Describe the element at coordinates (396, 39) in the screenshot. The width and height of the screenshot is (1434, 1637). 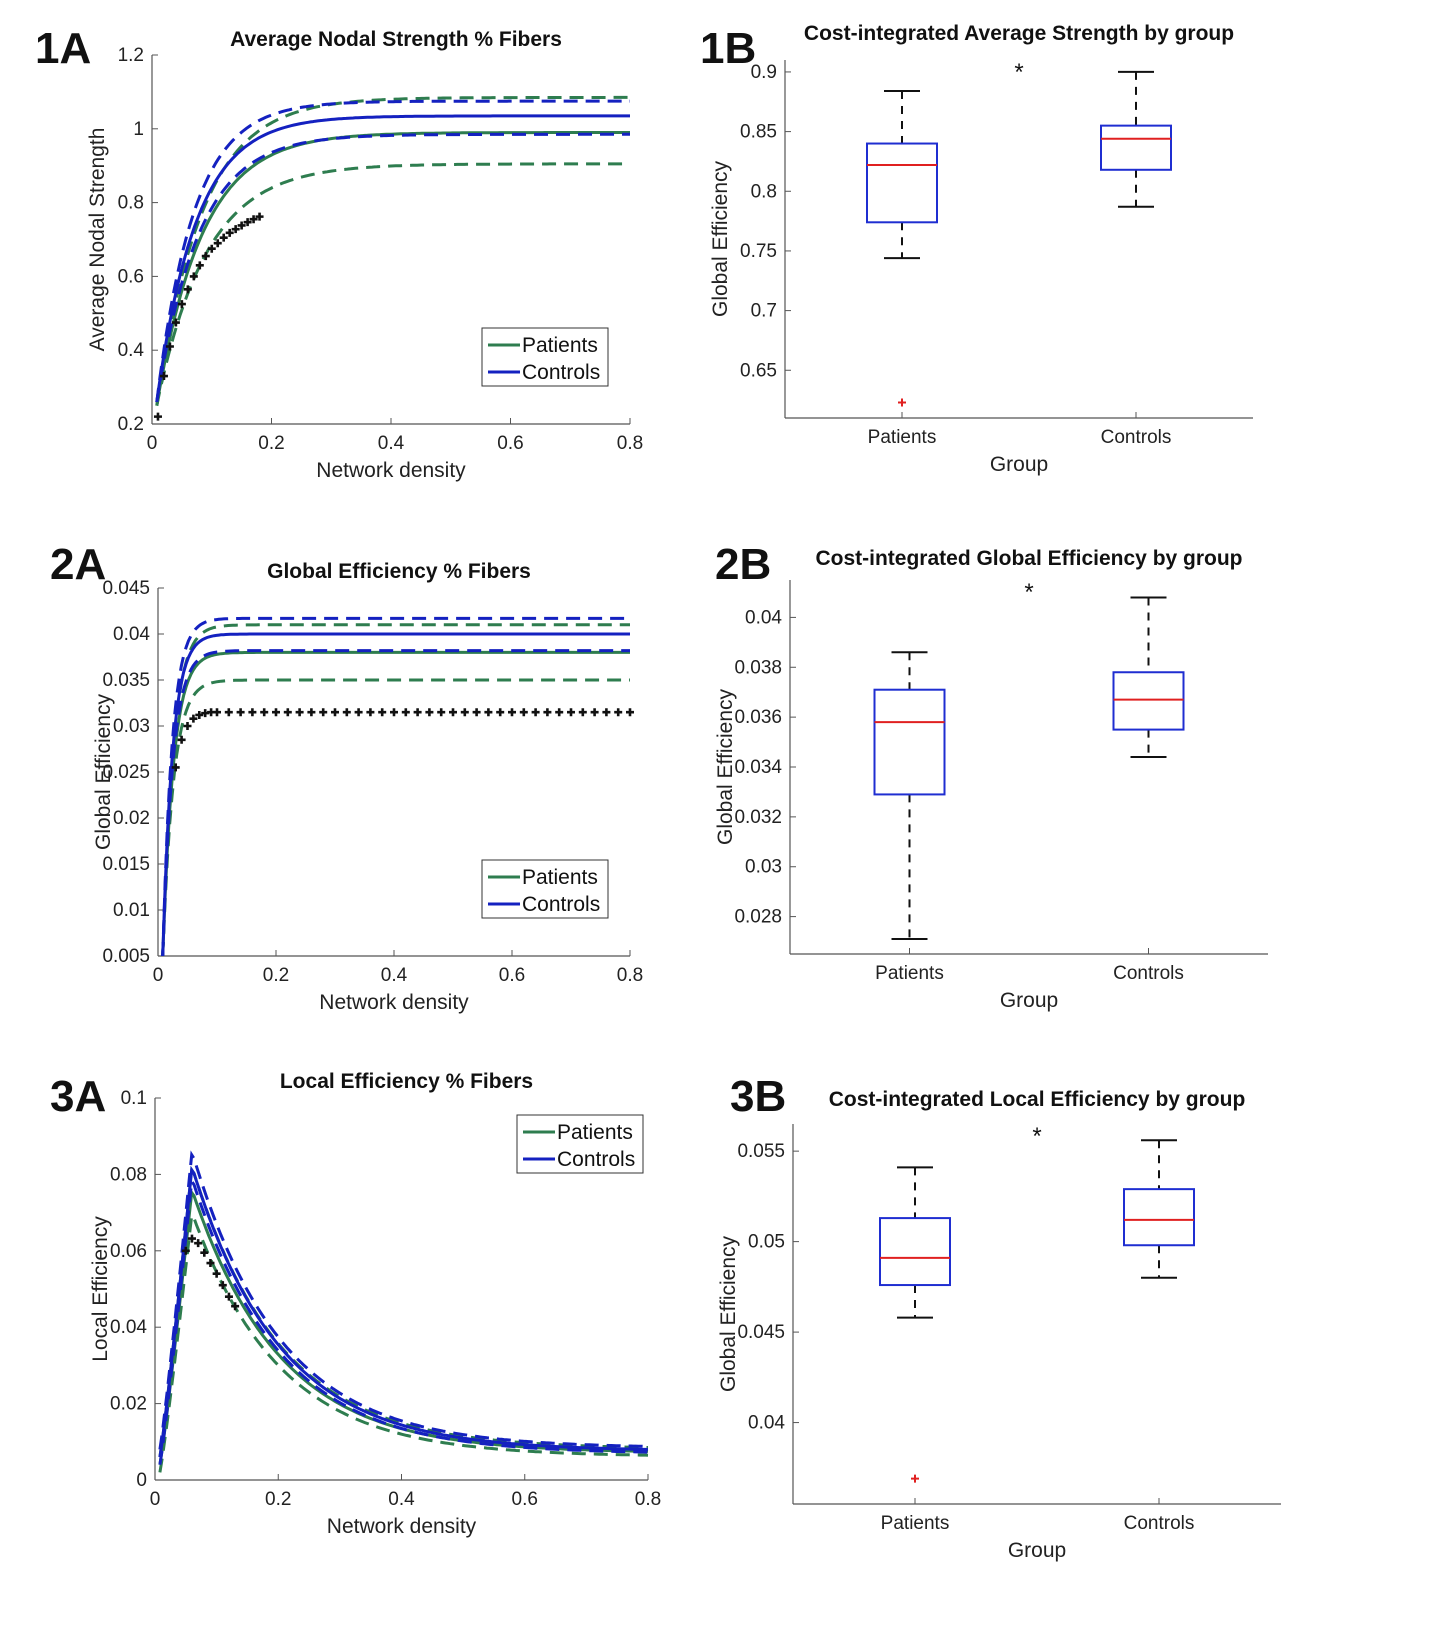
I see `chart-title: Average Nodal Strength % Fibers` at that location.